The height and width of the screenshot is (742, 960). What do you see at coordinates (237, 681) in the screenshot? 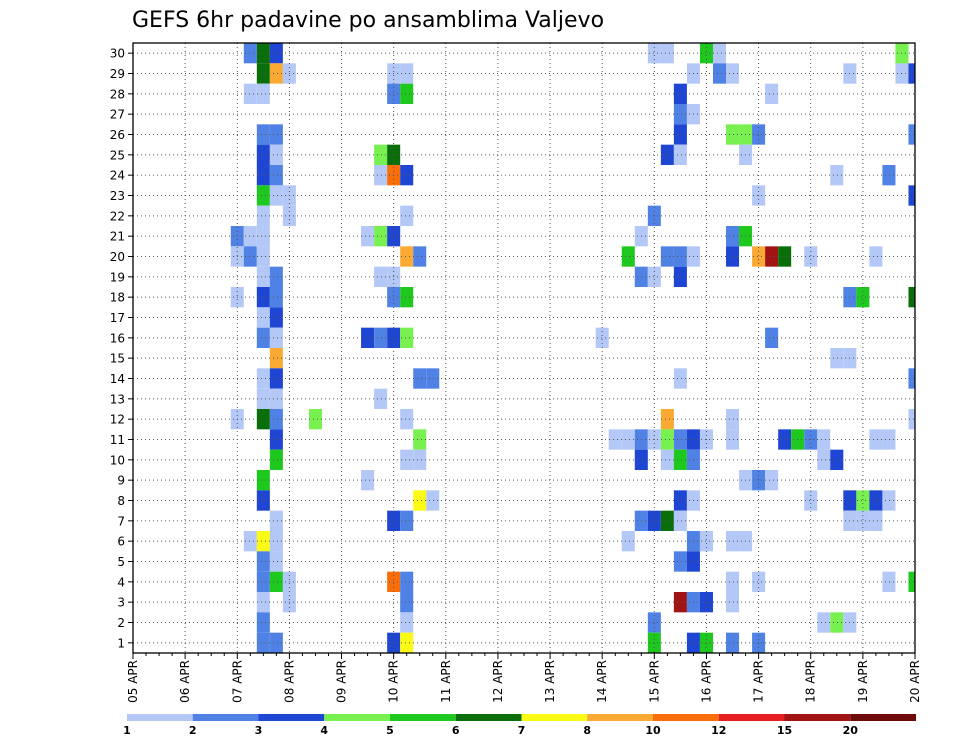
I see `x-tick-label: 07 APR` at bounding box center [237, 681].